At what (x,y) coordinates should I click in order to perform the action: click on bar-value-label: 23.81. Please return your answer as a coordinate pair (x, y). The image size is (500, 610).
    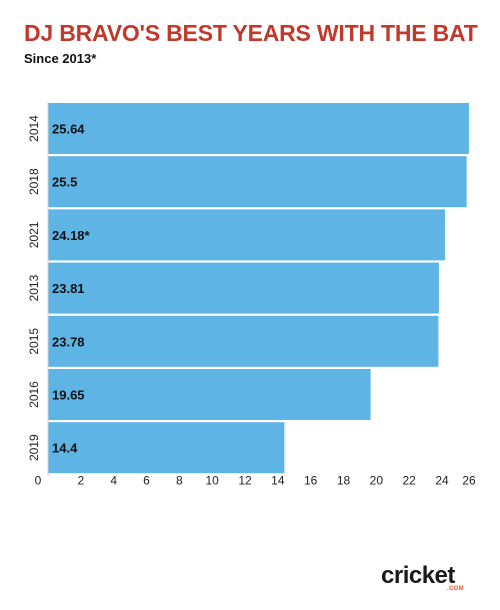
    Looking at the image, I should click on (68, 288).